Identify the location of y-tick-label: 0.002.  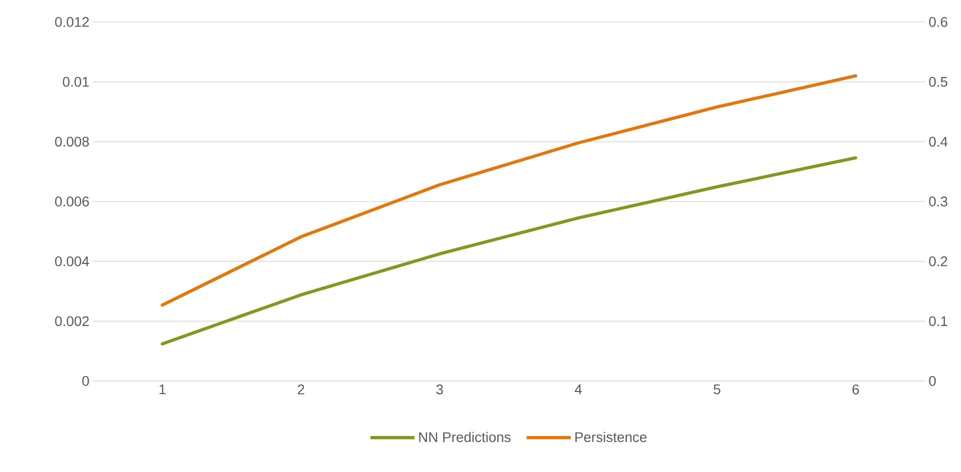
(72, 321).